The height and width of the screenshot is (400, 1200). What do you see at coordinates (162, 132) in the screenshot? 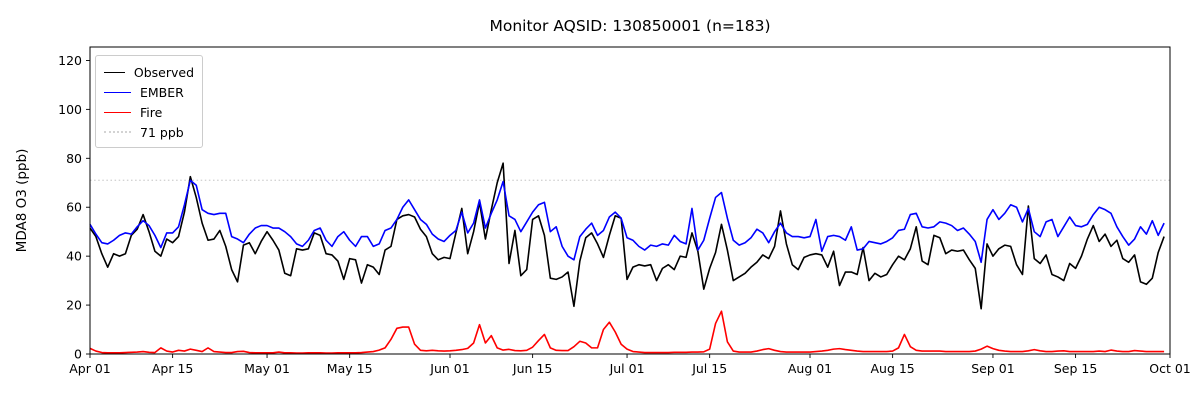
I see `legend-label: 71 ppb` at bounding box center [162, 132].